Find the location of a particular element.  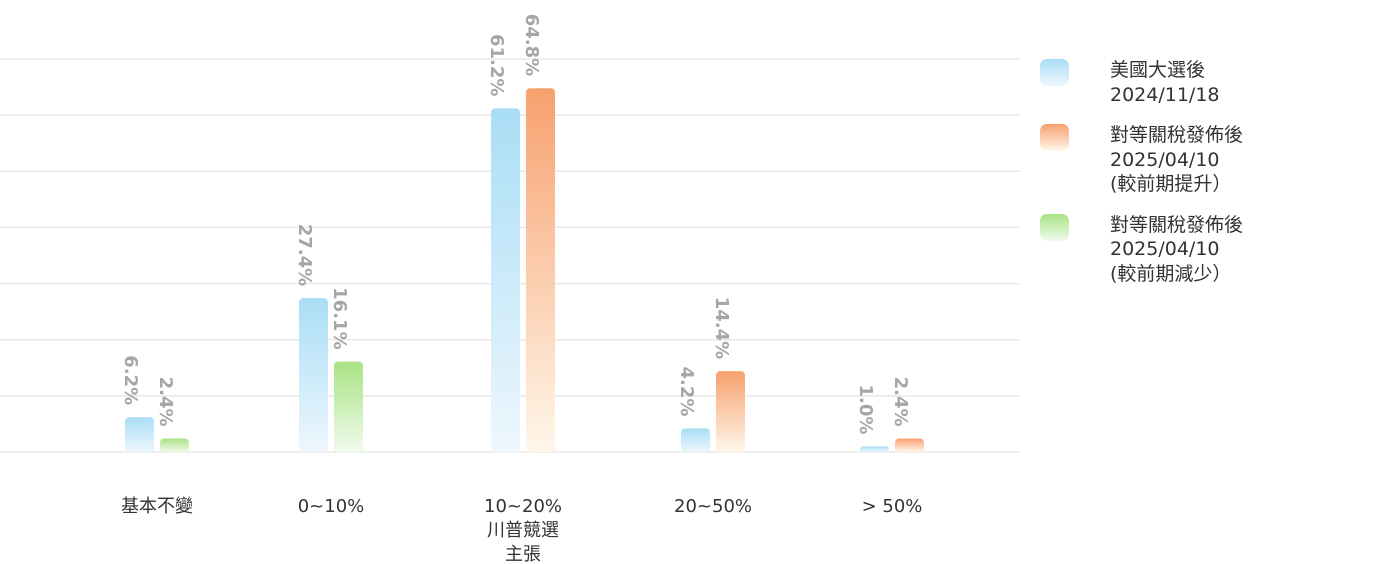

value-label: 61.2% is located at coordinates (496, 65).